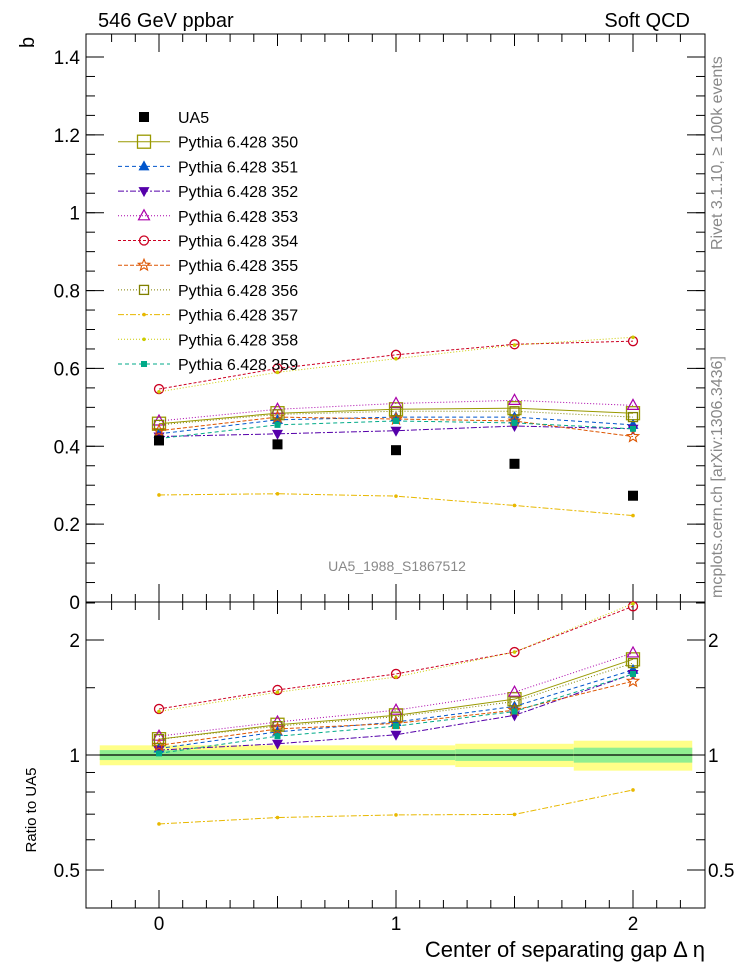  What do you see at coordinates (67, 136) in the screenshot?
I see `main-y-tick-label: 1.2` at bounding box center [67, 136].